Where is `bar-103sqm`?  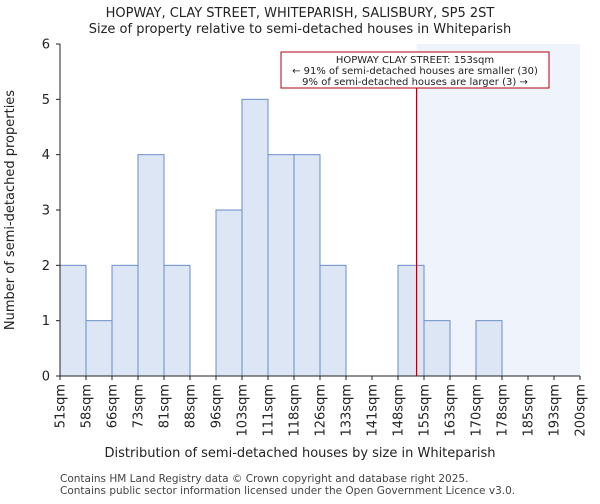 bar-103sqm is located at coordinates (255, 237).